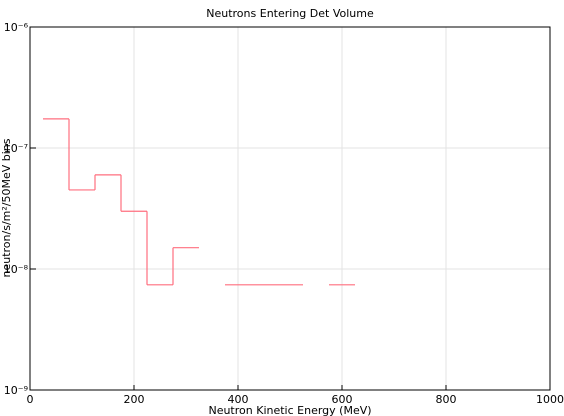  Describe the element at coordinates (290, 13) in the screenshot. I see `chart-title: Neutrons Entering Det Volume` at that location.